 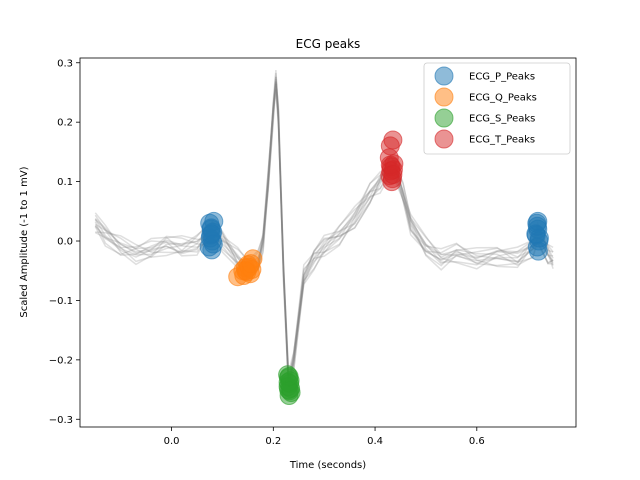 I want to click on x-tick-label: 0.0, so click(x=172, y=441).